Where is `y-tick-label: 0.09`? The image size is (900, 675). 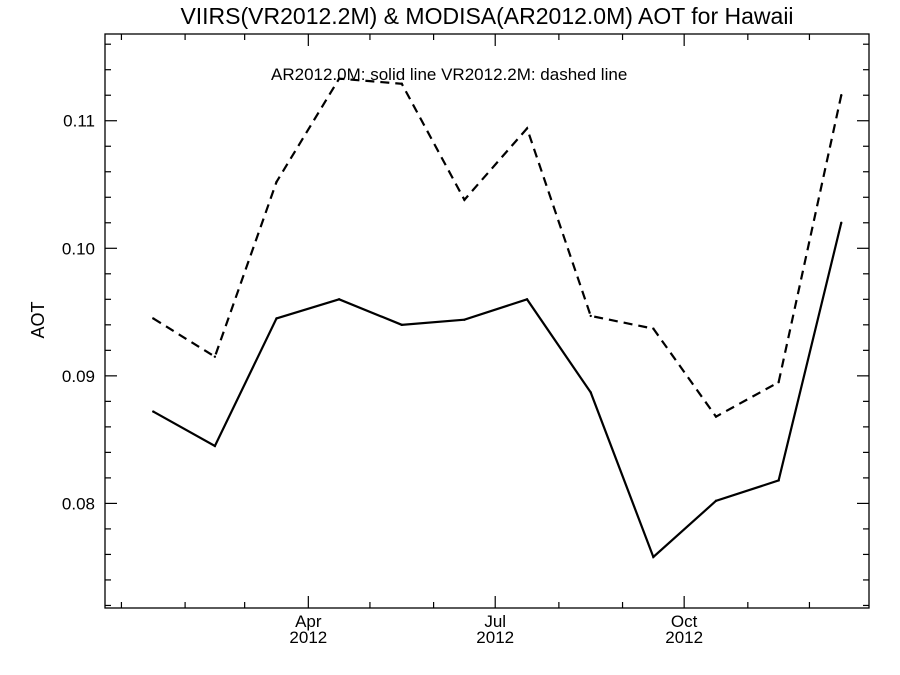
y-tick-label: 0.09 is located at coordinates (78, 376).